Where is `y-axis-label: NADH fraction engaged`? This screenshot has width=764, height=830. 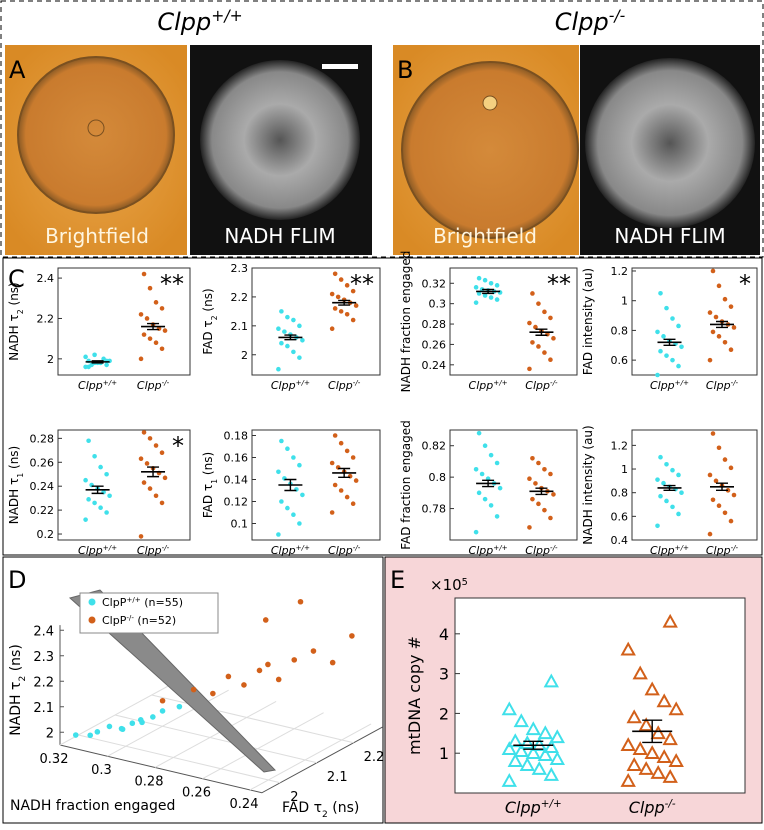 y-axis-label: NADH fraction engaged is located at coordinates (406, 322).